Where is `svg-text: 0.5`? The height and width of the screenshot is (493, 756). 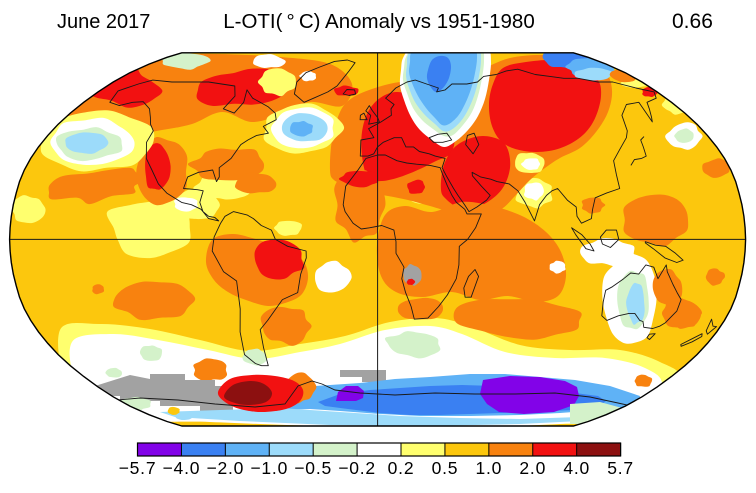
svg-text: 0.5 is located at coordinates (445, 468).